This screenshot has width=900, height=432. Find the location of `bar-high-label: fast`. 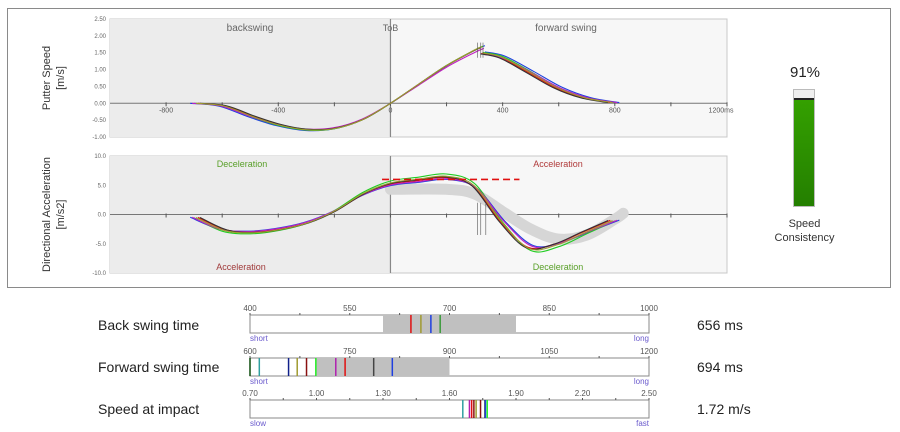

bar-high-label: fast is located at coordinates (643, 423).